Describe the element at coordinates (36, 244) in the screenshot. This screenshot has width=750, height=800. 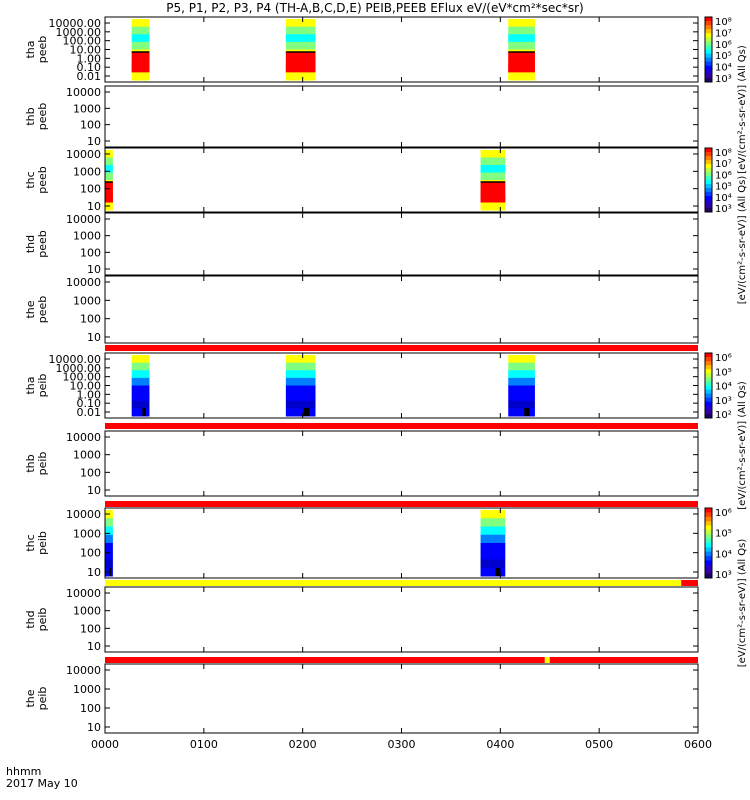
I see `y-axis-label: thdpeeb` at that location.